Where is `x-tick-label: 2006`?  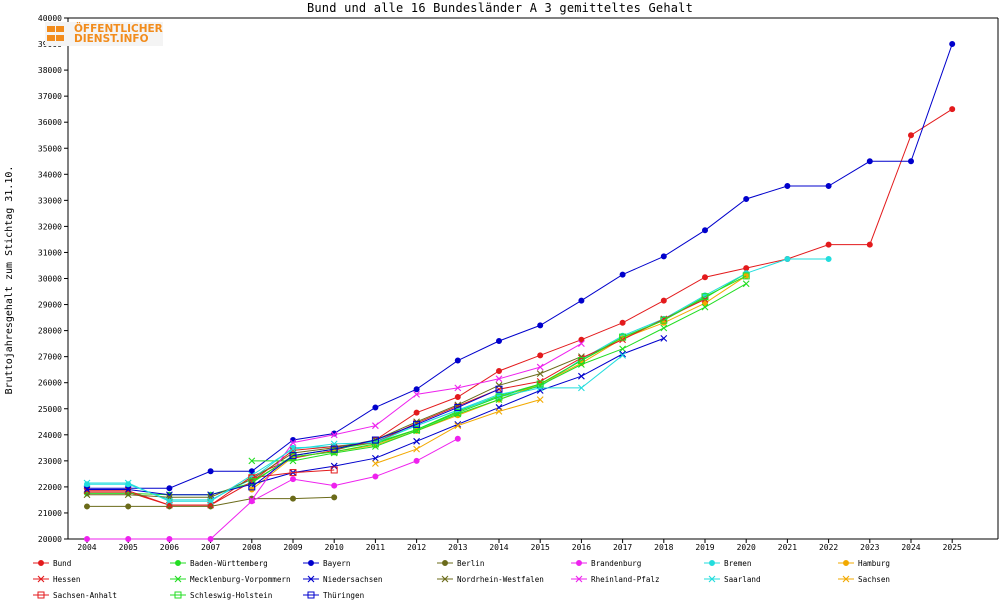 x-tick-label: 2006 is located at coordinates (169, 547).